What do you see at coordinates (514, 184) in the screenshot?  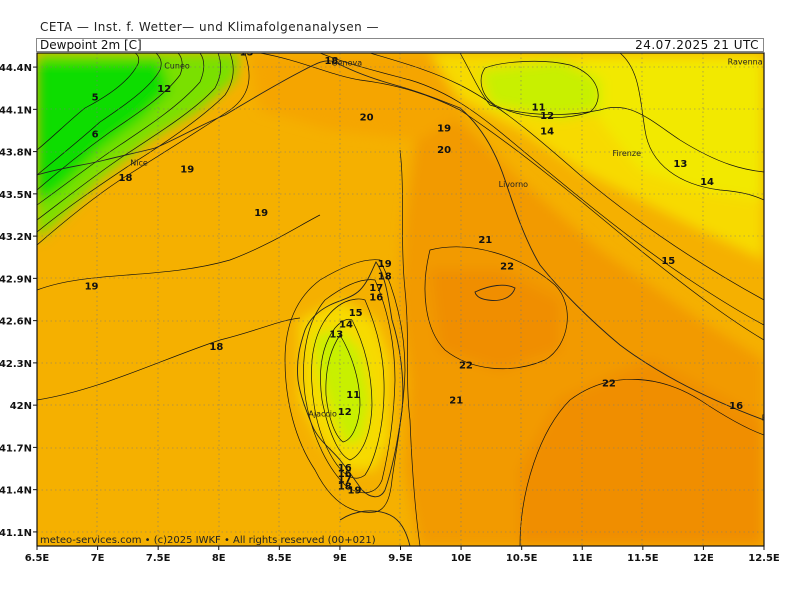 I see `city-label: Livorno` at bounding box center [514, 184].